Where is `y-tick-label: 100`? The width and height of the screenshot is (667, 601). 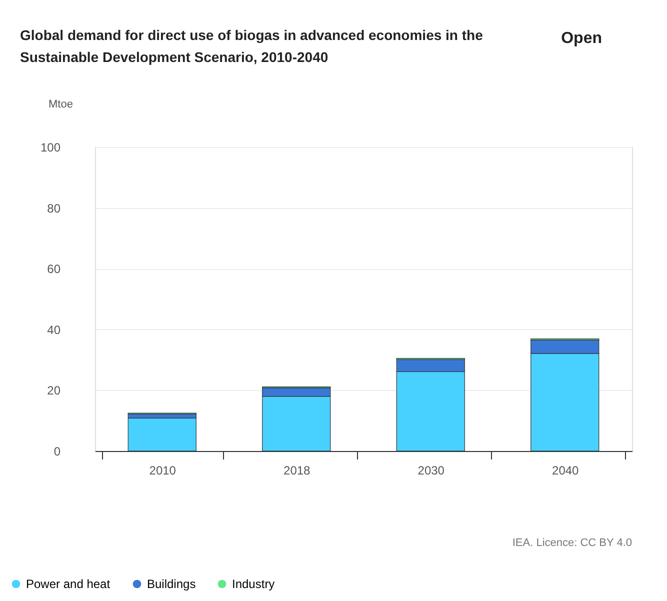
y-tick-label: 100 is located at coordinates (50, 147).